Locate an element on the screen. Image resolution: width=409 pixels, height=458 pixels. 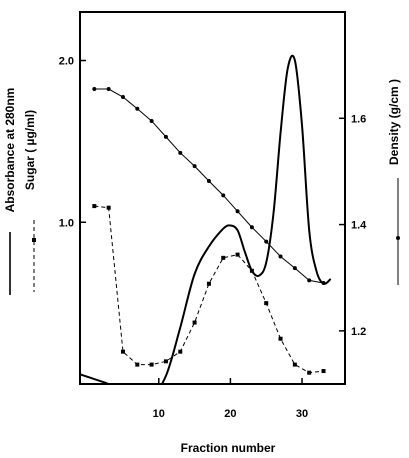
x-axis-title: Fraction number is located at coordinates (228, 448).